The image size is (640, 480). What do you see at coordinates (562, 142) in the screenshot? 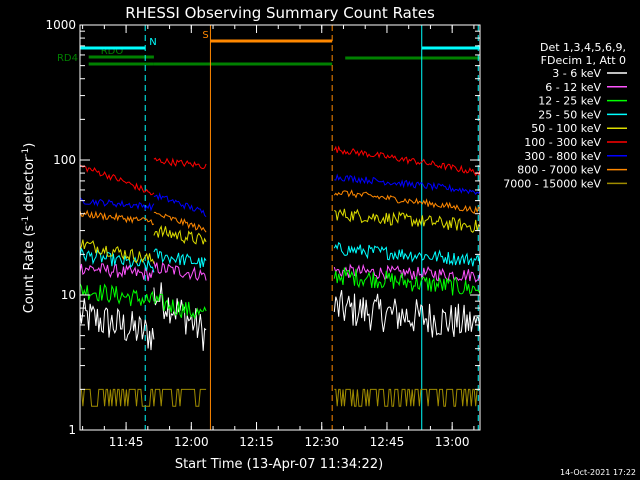
I see `legend-label: 100 - 300 keV` at bounding box center [562, 142].